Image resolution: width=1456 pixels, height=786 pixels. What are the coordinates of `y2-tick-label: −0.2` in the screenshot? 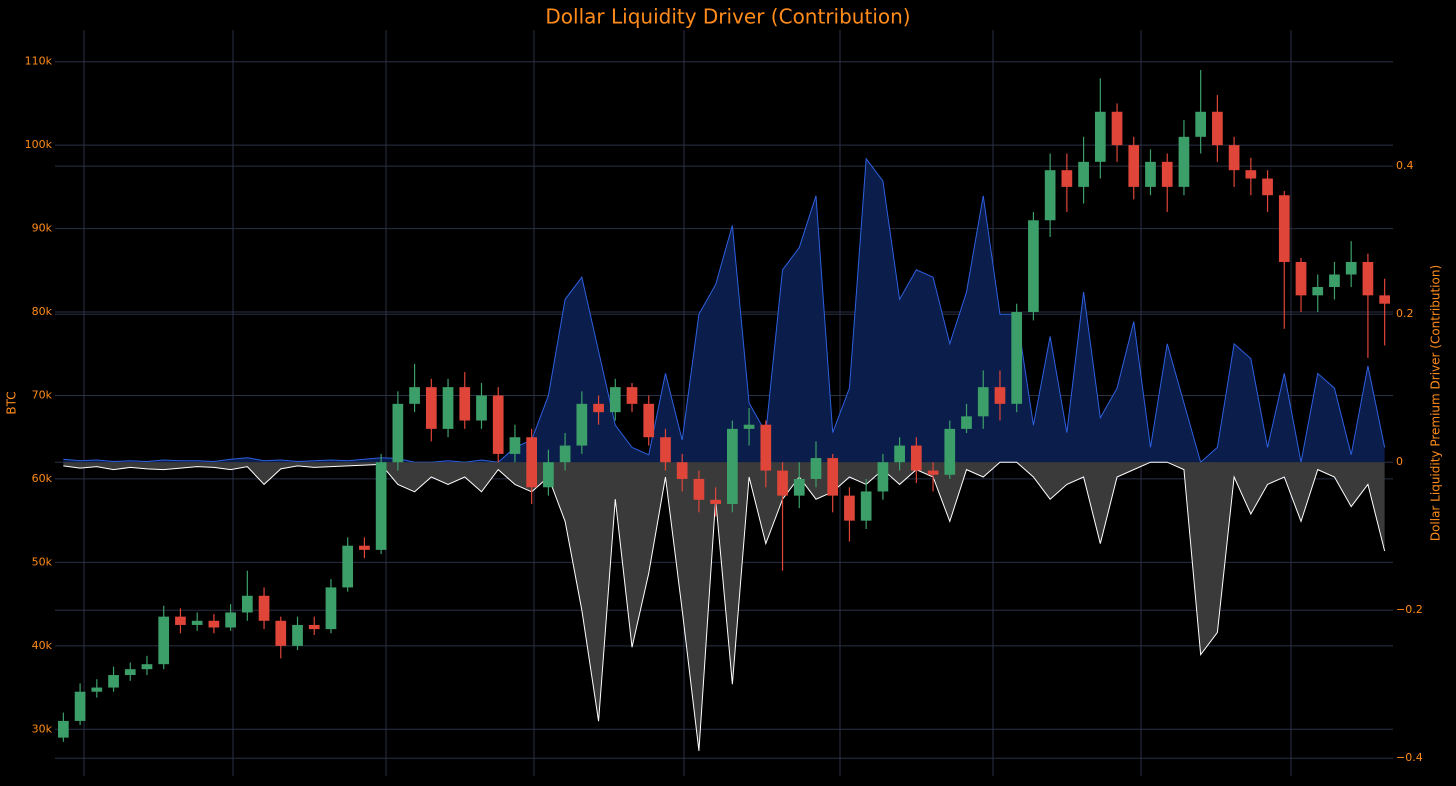 It's located at (1409, 609).